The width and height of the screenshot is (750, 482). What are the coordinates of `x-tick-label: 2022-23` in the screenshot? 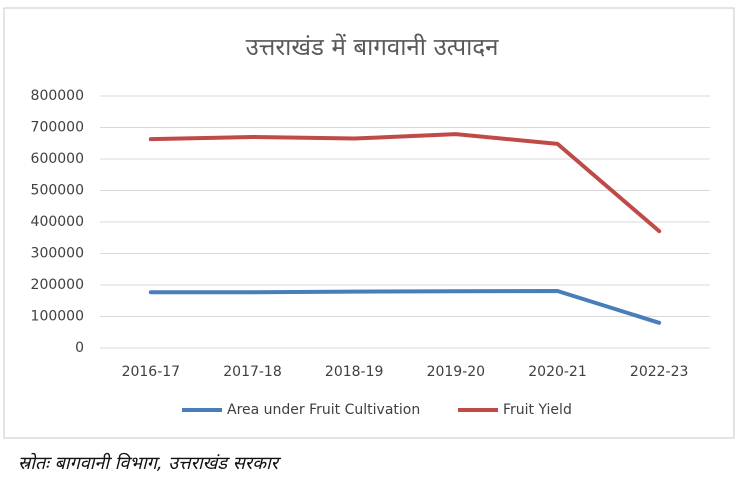 It's located at (659, 372).